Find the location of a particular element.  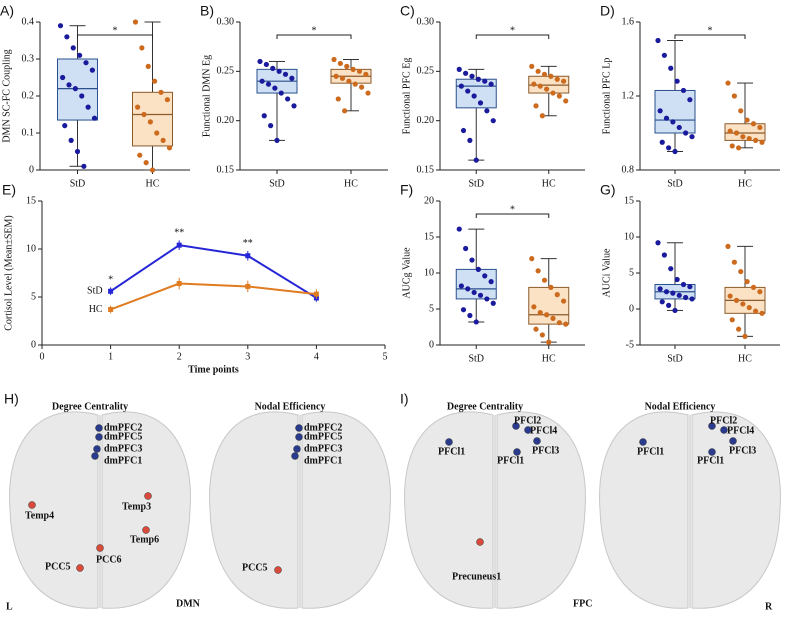

node-label: dmPFC2 is located at coordinates (323, 427).